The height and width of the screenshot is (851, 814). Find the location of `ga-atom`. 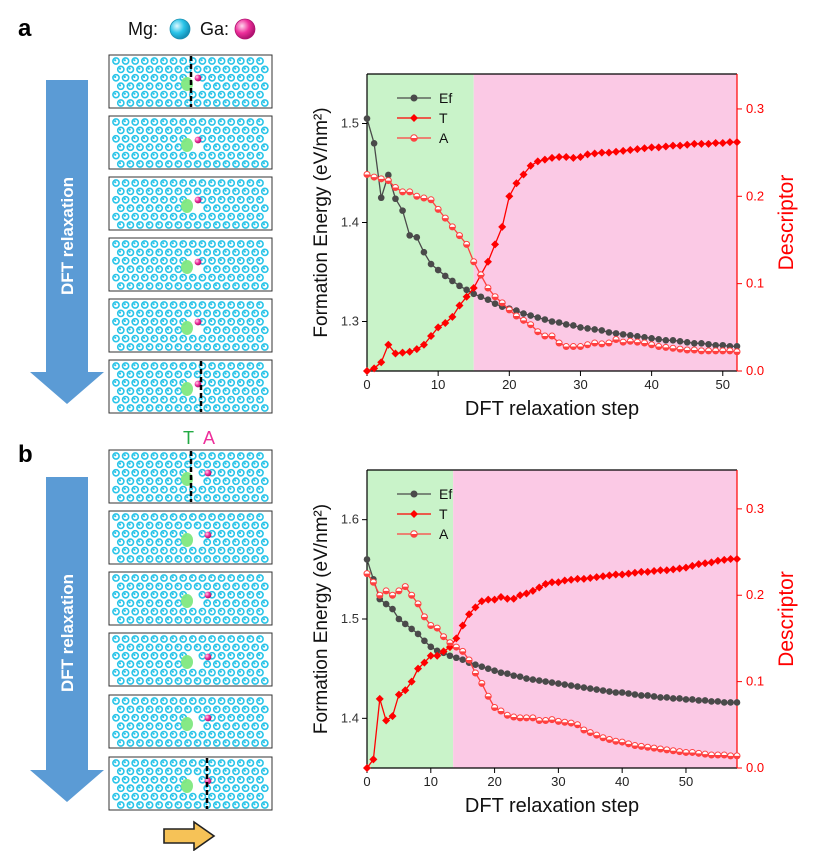

ga-atom is located at coordinates (208, 595).